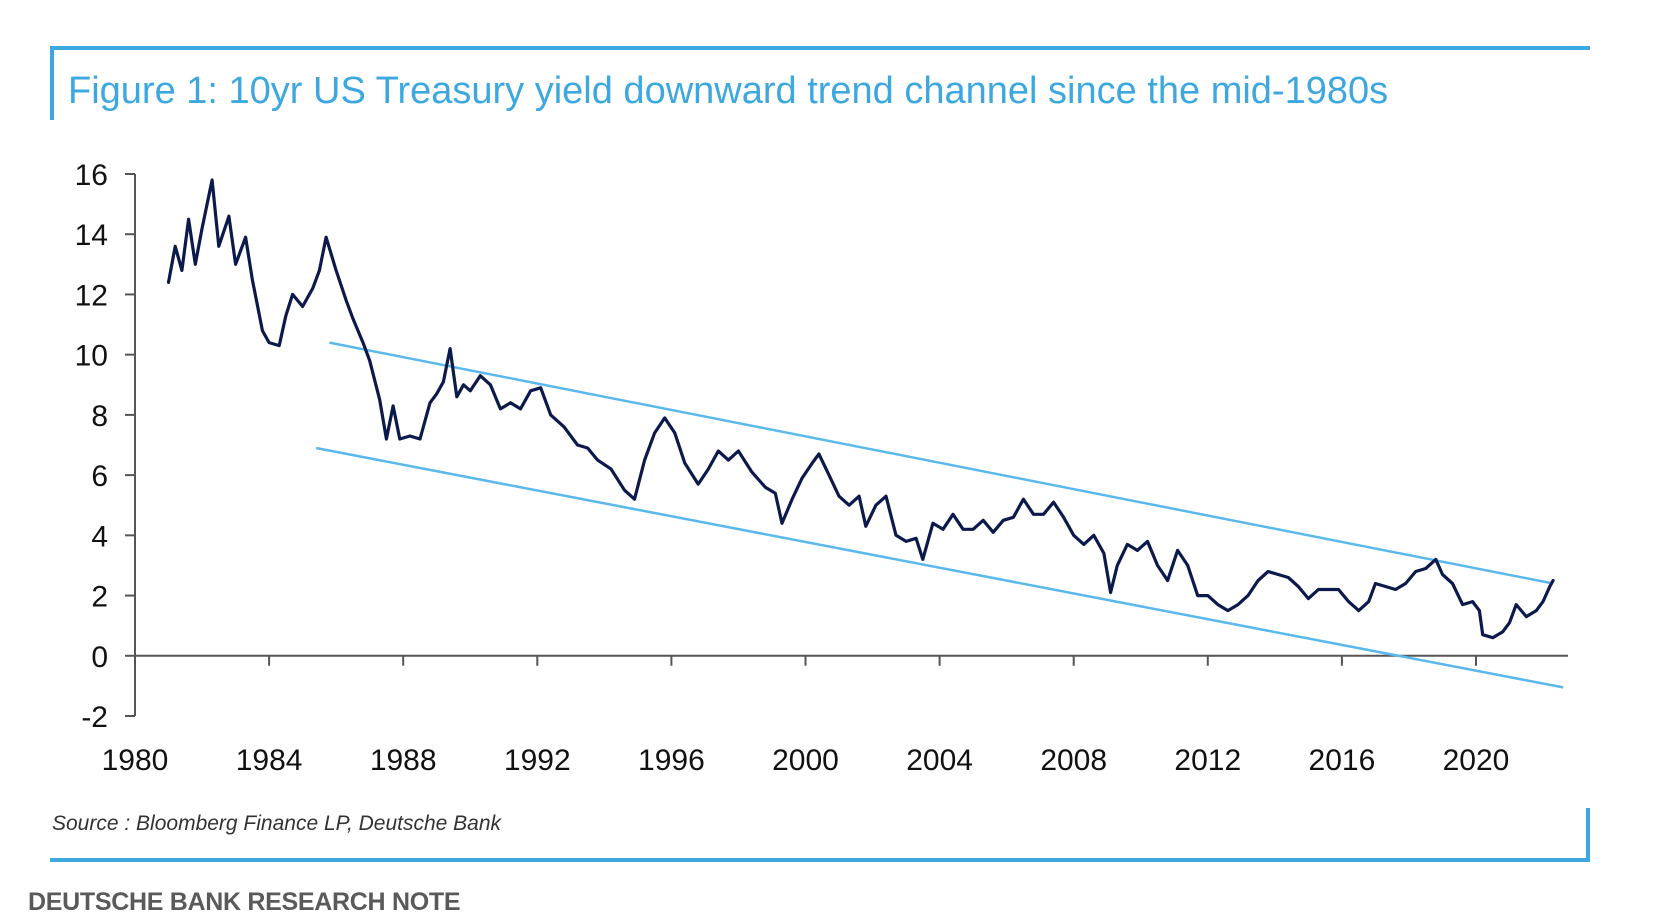 The height and width of the screenshot is (917, 1656). Describe the element at coordinates (403, 760) in the screenshot. I see `x-tick-label: 1988` at that location.